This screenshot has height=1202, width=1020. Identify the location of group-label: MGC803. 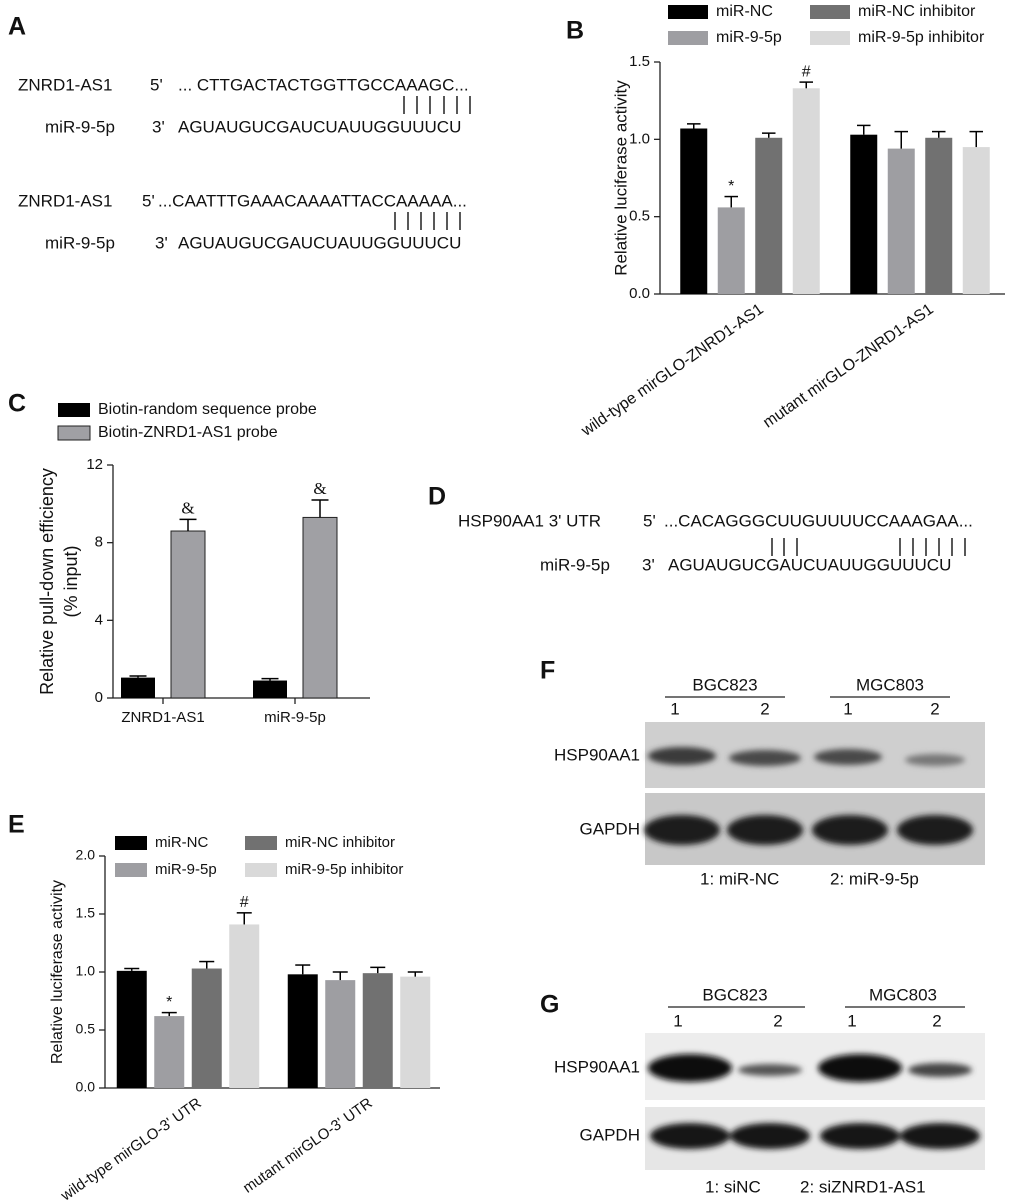
(890, 684).